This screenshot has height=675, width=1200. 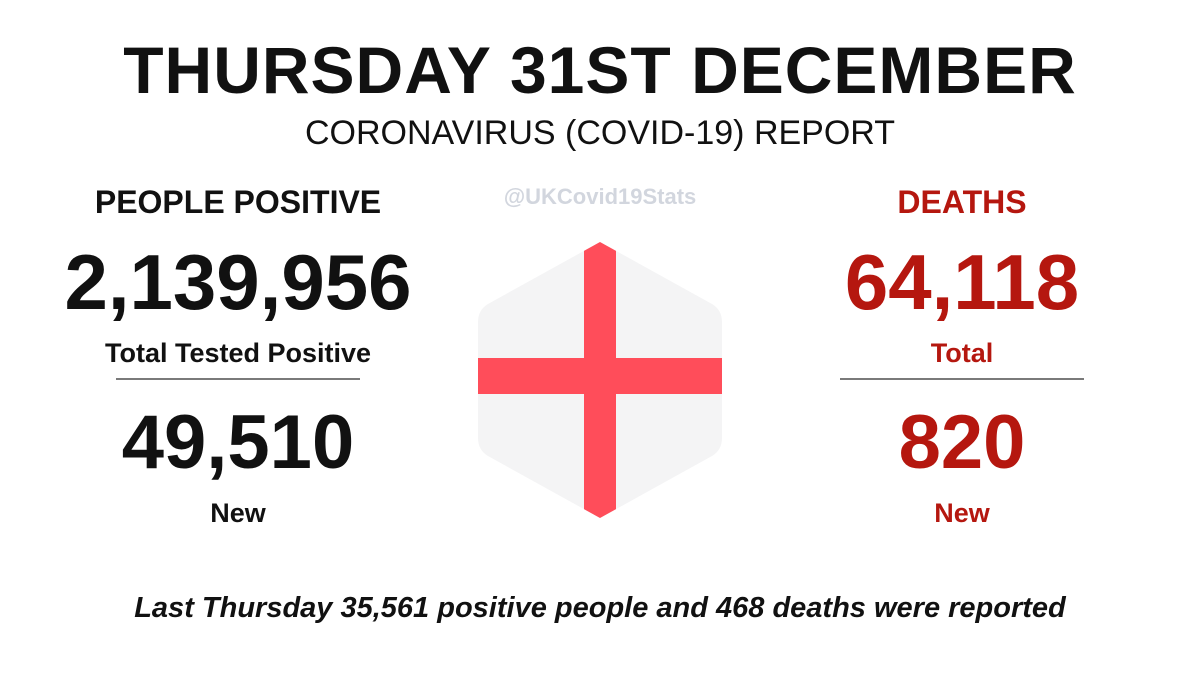 What do you see at coordinates (962, 282) in the screenshot?
I see `deaths-total-value: 64,118` at bounding box center [962, 282].